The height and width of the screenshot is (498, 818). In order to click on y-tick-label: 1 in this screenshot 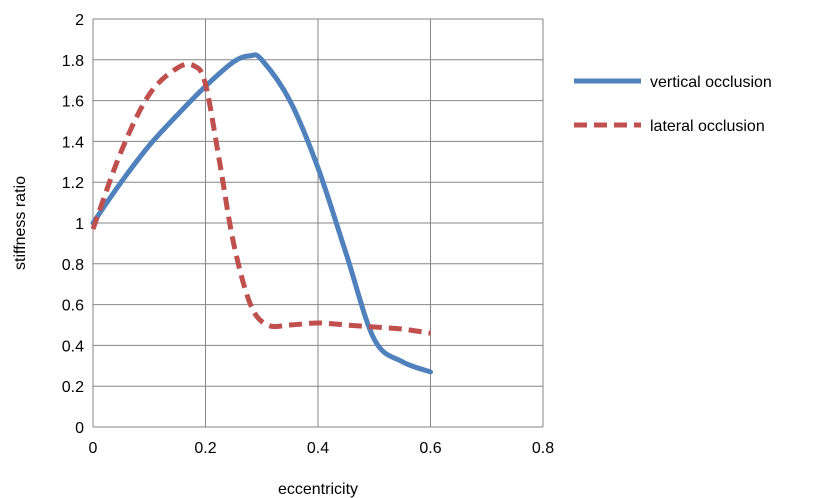, I will do `click(79, 224)`.